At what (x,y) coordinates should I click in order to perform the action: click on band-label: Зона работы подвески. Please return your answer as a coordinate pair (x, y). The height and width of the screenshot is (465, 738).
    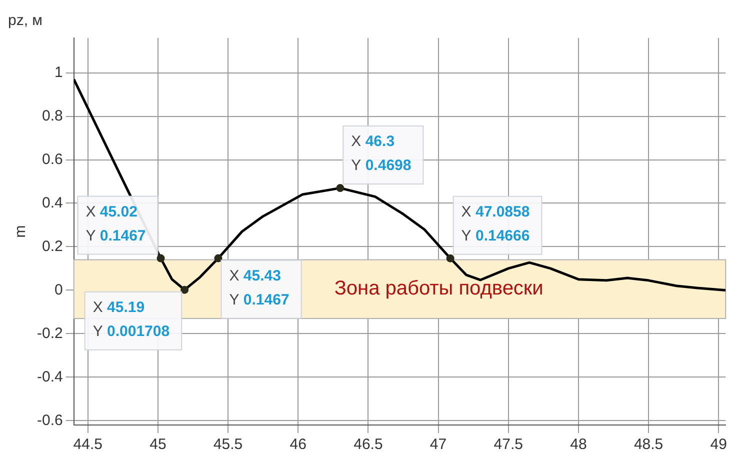
    Looking at the image, I should click on (439, 289).